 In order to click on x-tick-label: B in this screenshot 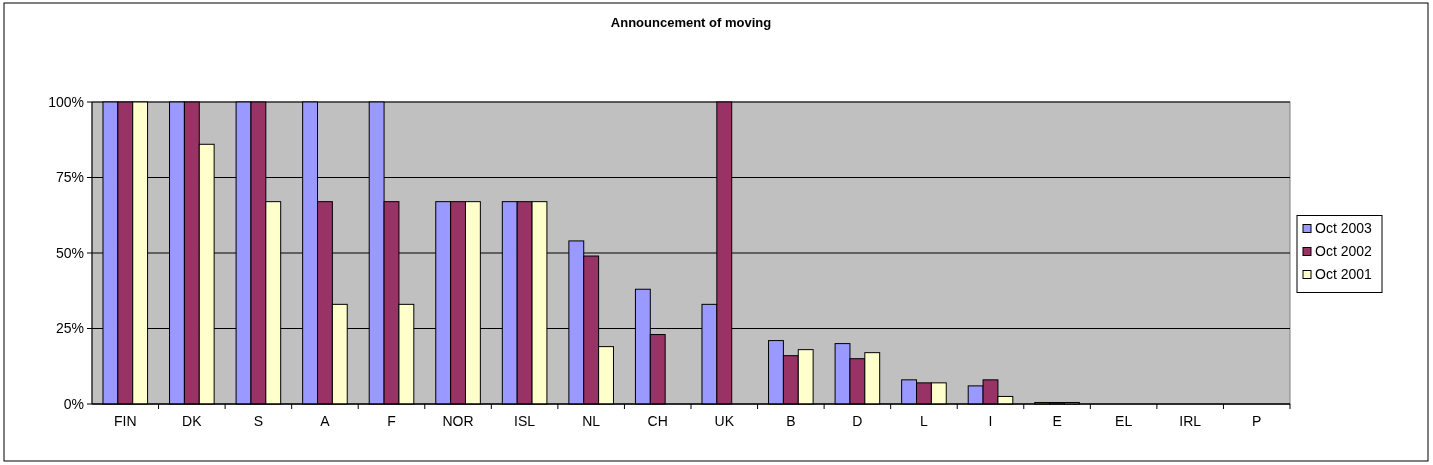, I will do `click(791, 421)`.